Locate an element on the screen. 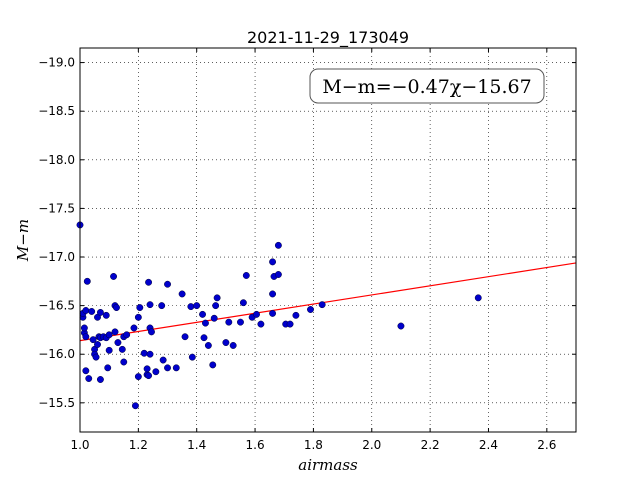 Image resolution: width=640 pixels, height=480 pixels. y-tick-label: −18.0 is located at coordinates (56, 160).